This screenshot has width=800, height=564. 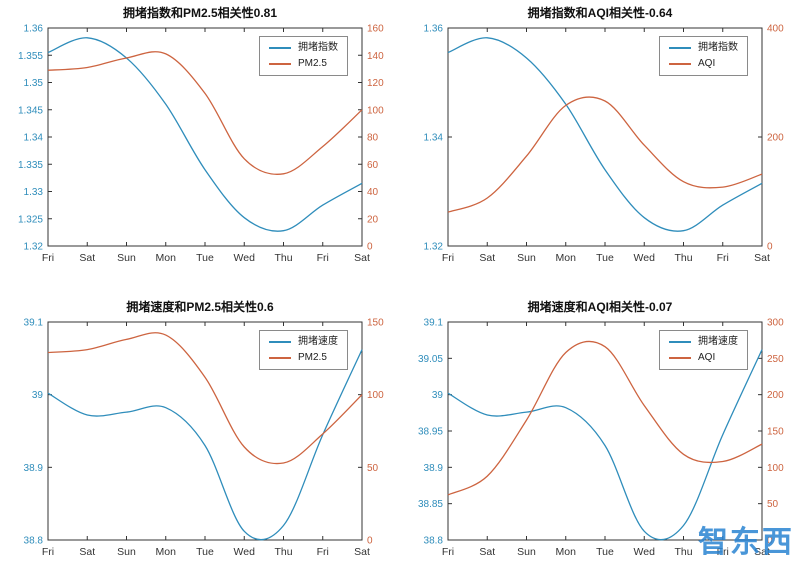 What do you see at coordinates (775, 29) in the screenshot?
I see `y-tick-label-right: 400` at bounding box center [775, 29].